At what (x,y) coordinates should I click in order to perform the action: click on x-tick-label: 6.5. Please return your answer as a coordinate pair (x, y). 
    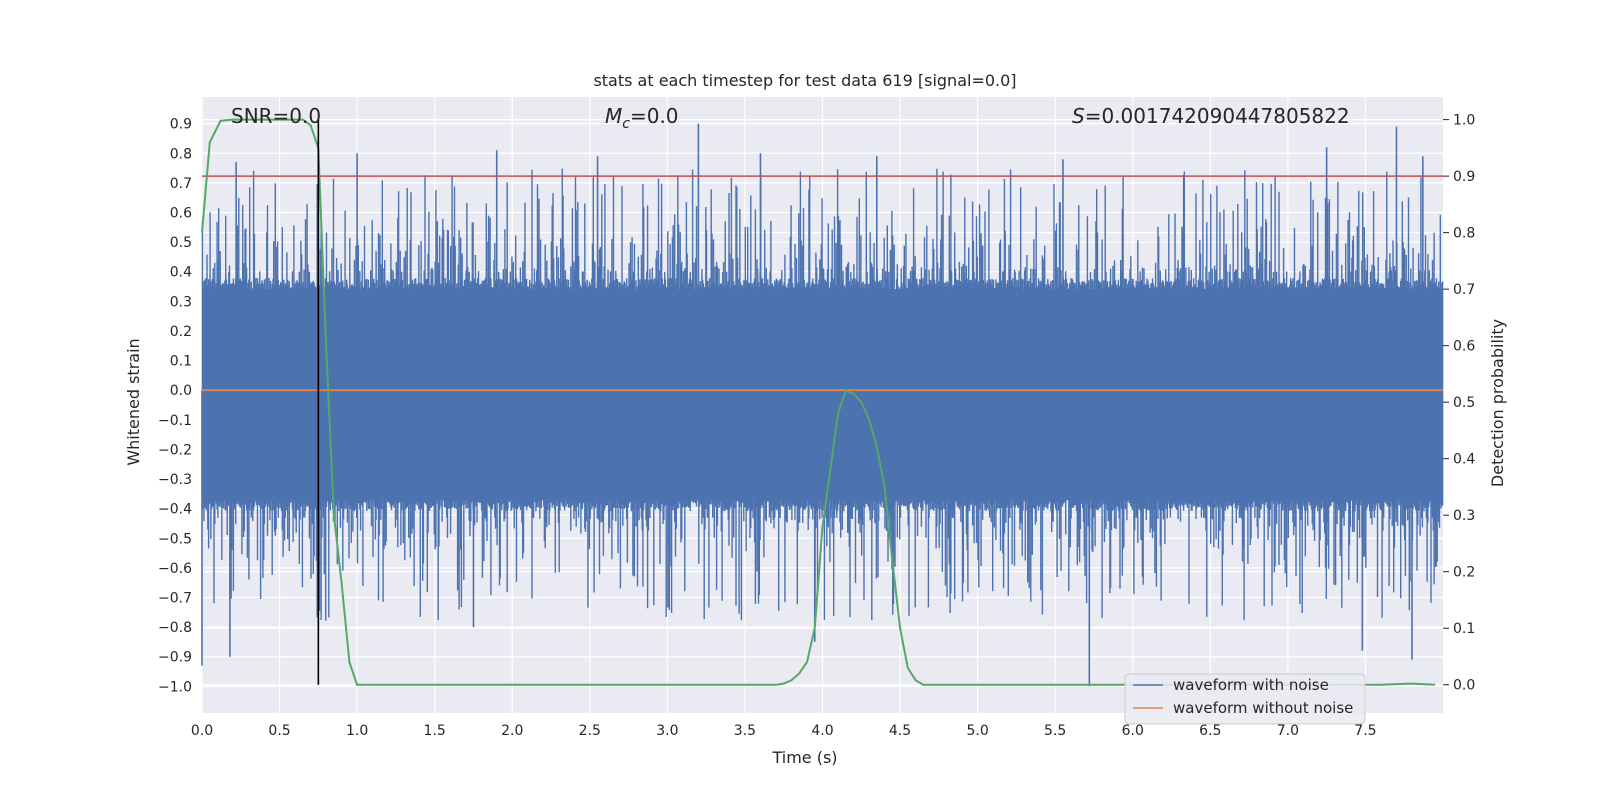
    Looking at the image, I should click on (1210, 731).